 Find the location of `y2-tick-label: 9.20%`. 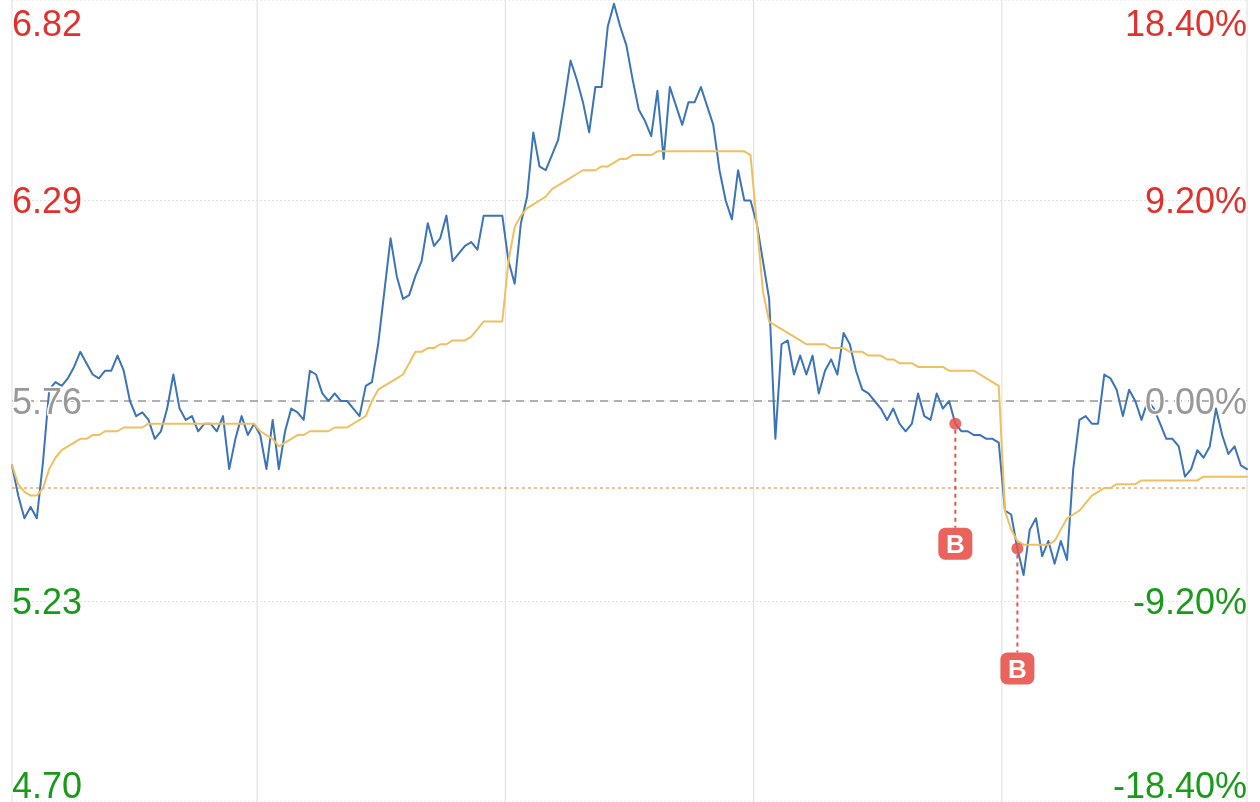

y2-tick-label: 9.20% is located at coordinates (1195, 201).